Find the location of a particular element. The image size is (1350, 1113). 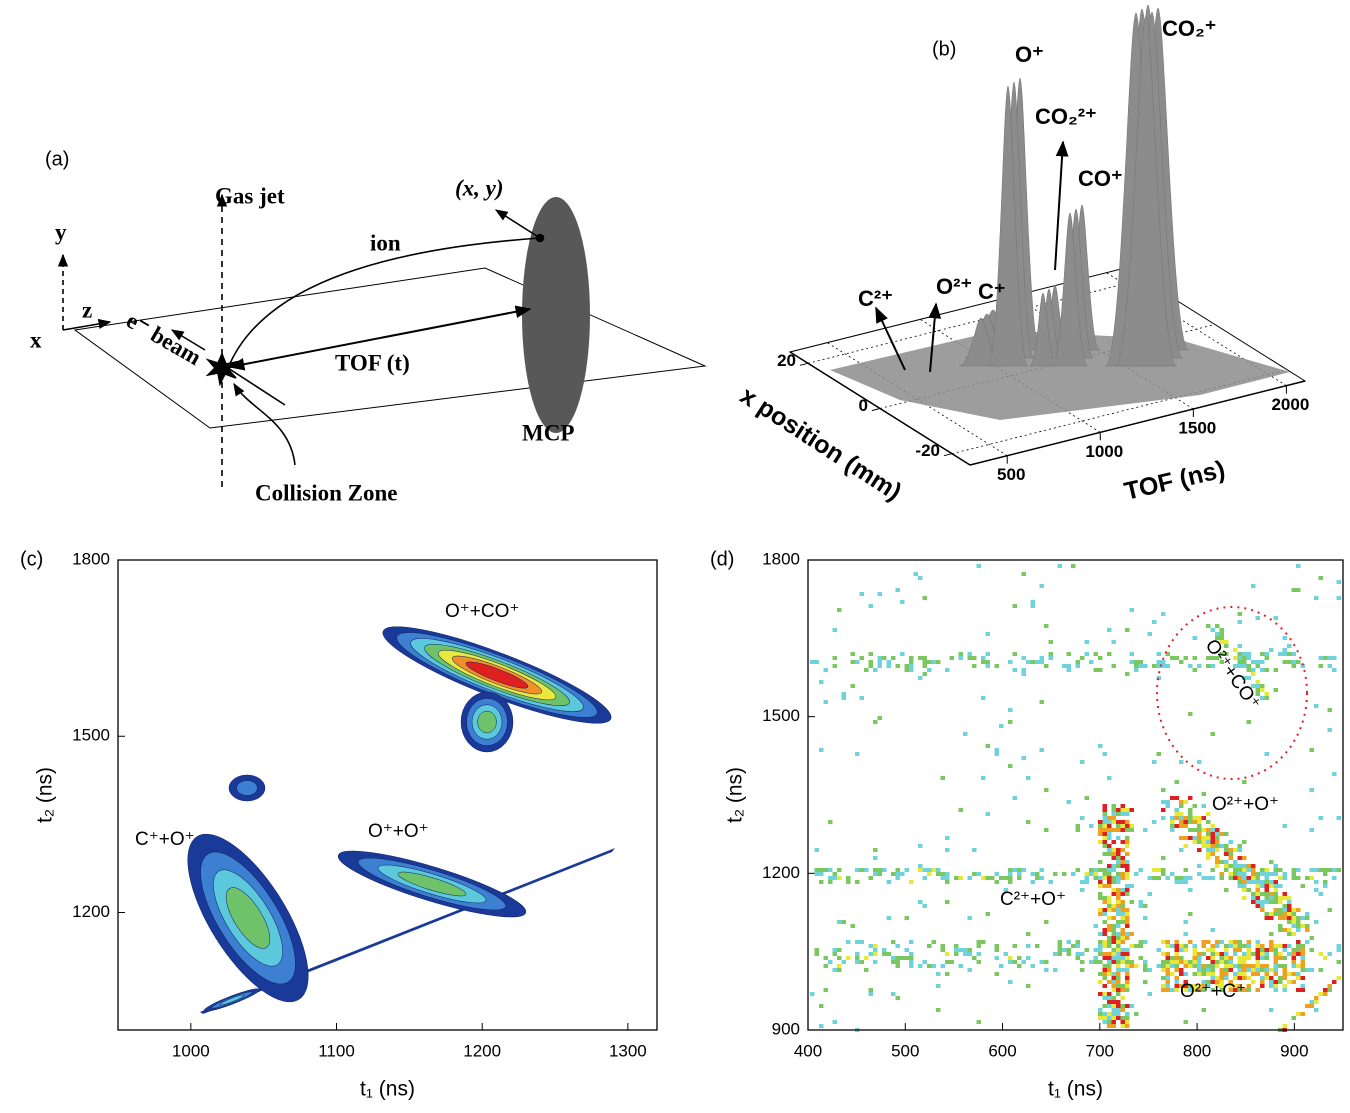

peak-label: C²⁺ is located at coordinates (875, 298).